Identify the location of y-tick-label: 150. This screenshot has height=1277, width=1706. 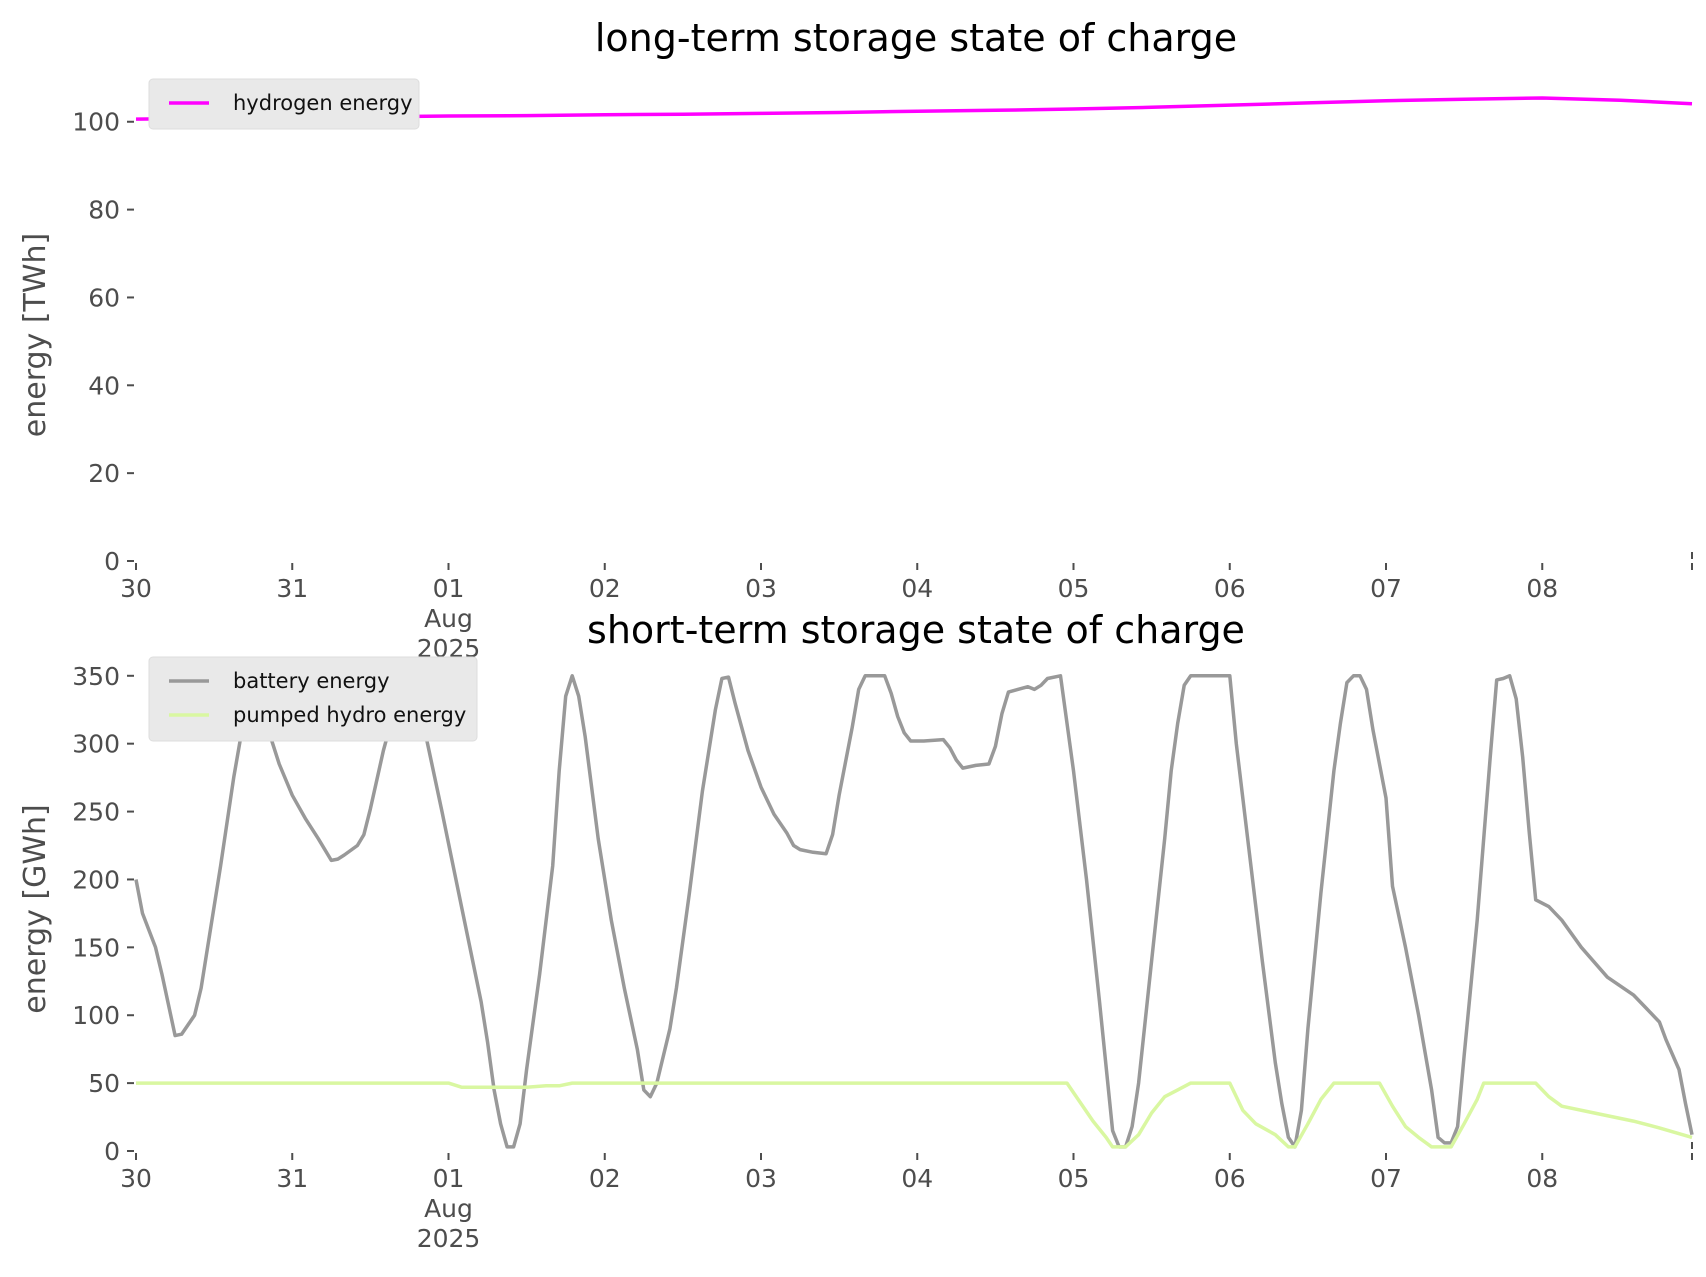
(96, 947).